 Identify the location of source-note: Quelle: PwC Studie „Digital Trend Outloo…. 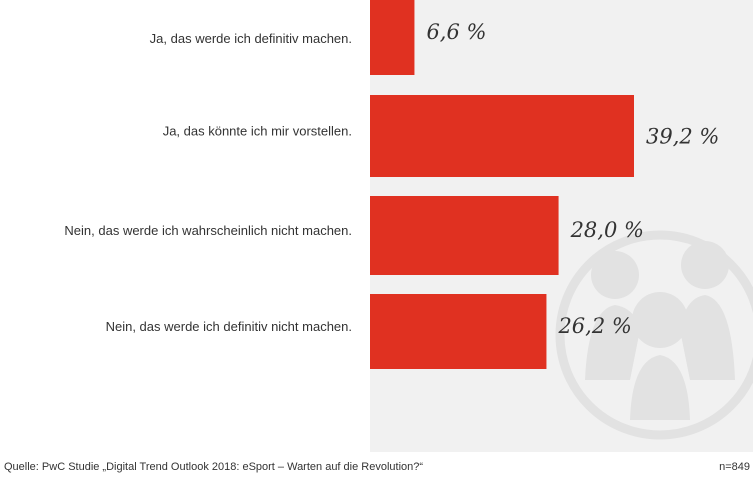
(213, 467).